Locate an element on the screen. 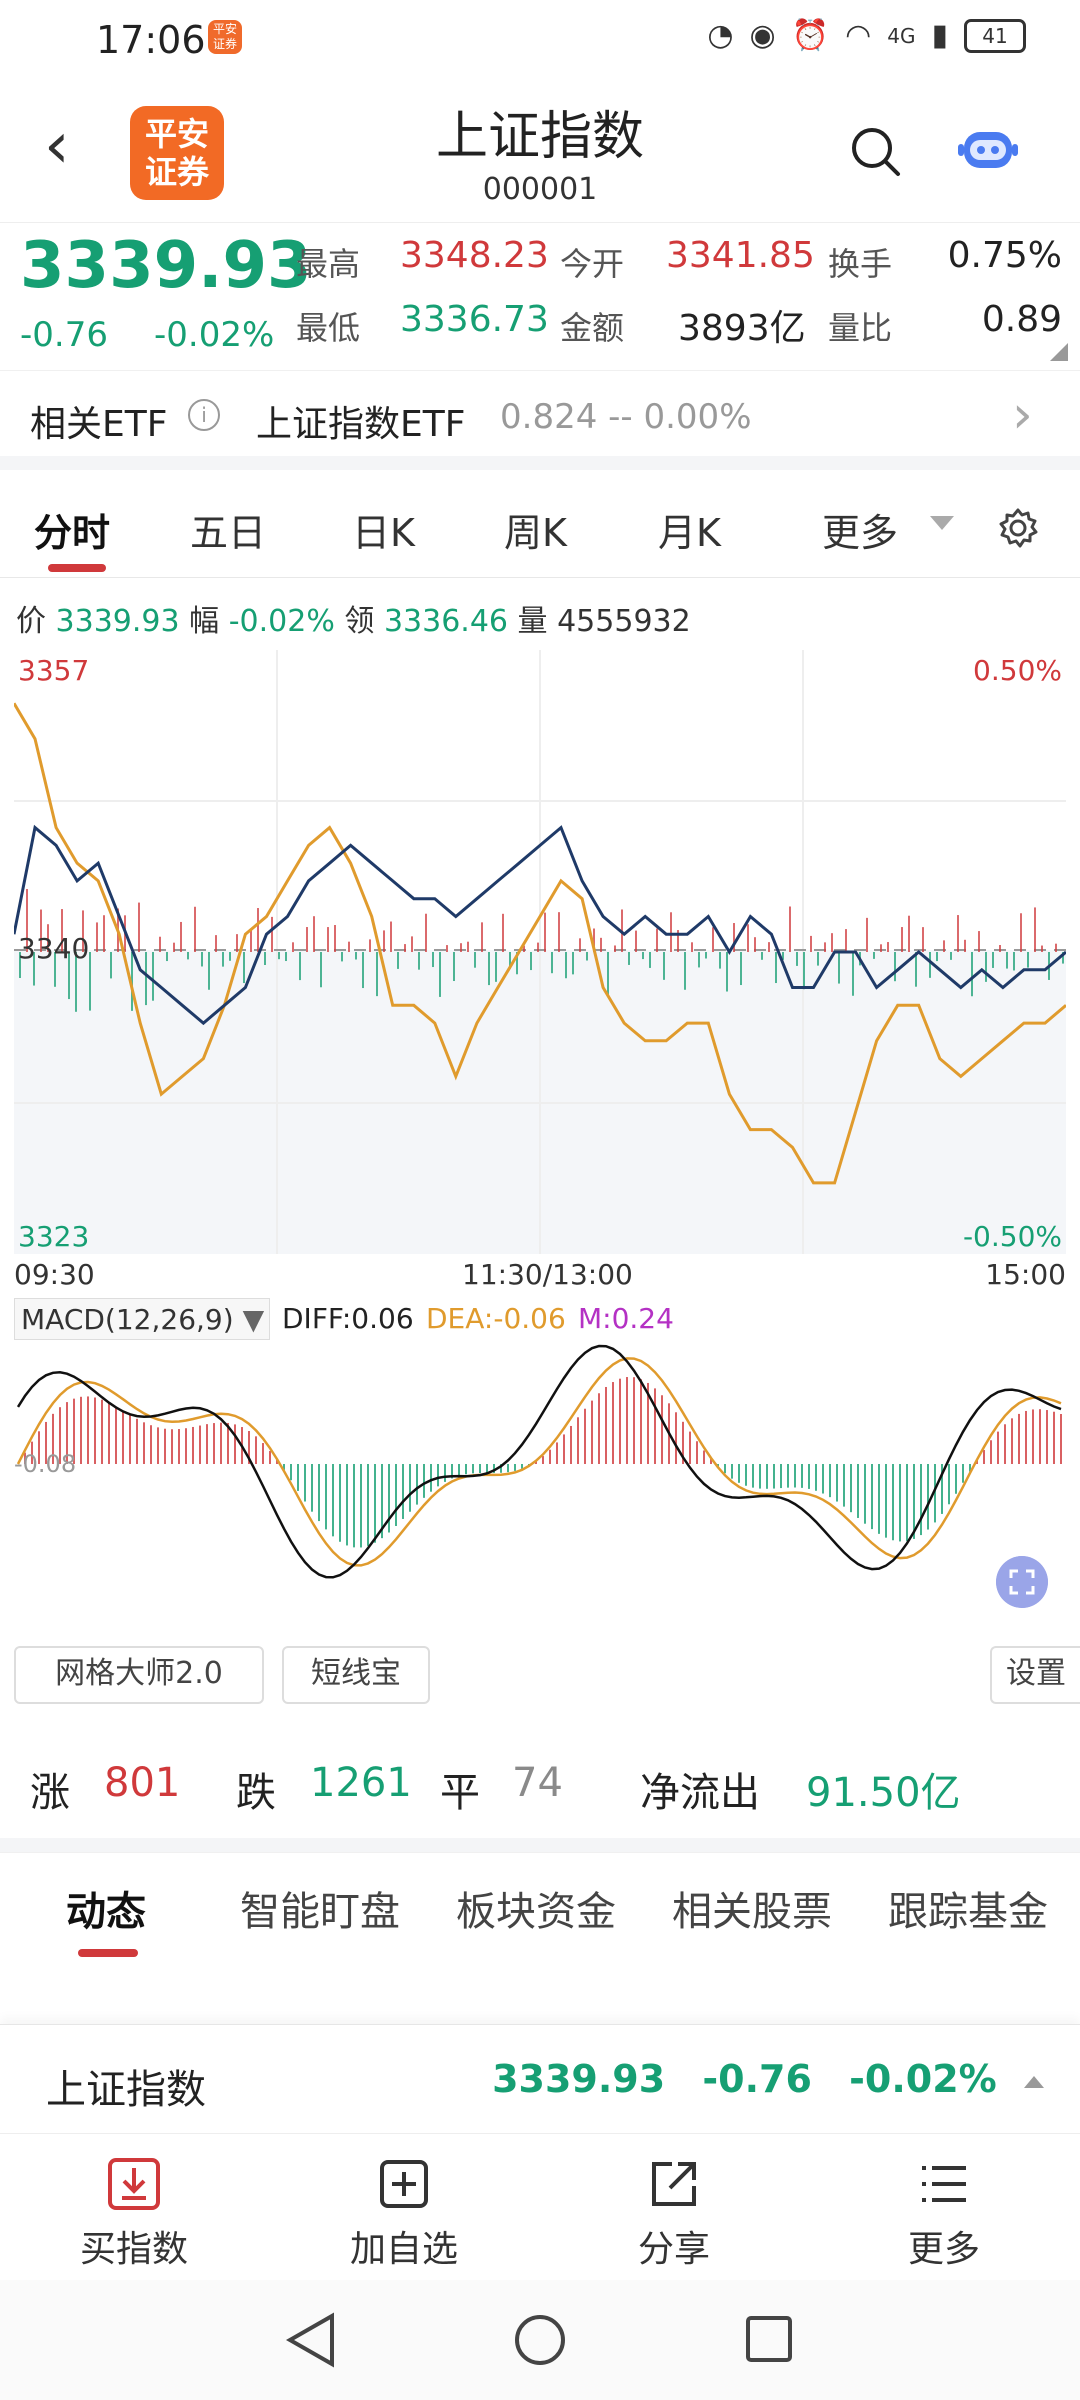 The image size is (1080, 2400). down-count: 1261 is located at coordinates (361, 1783).